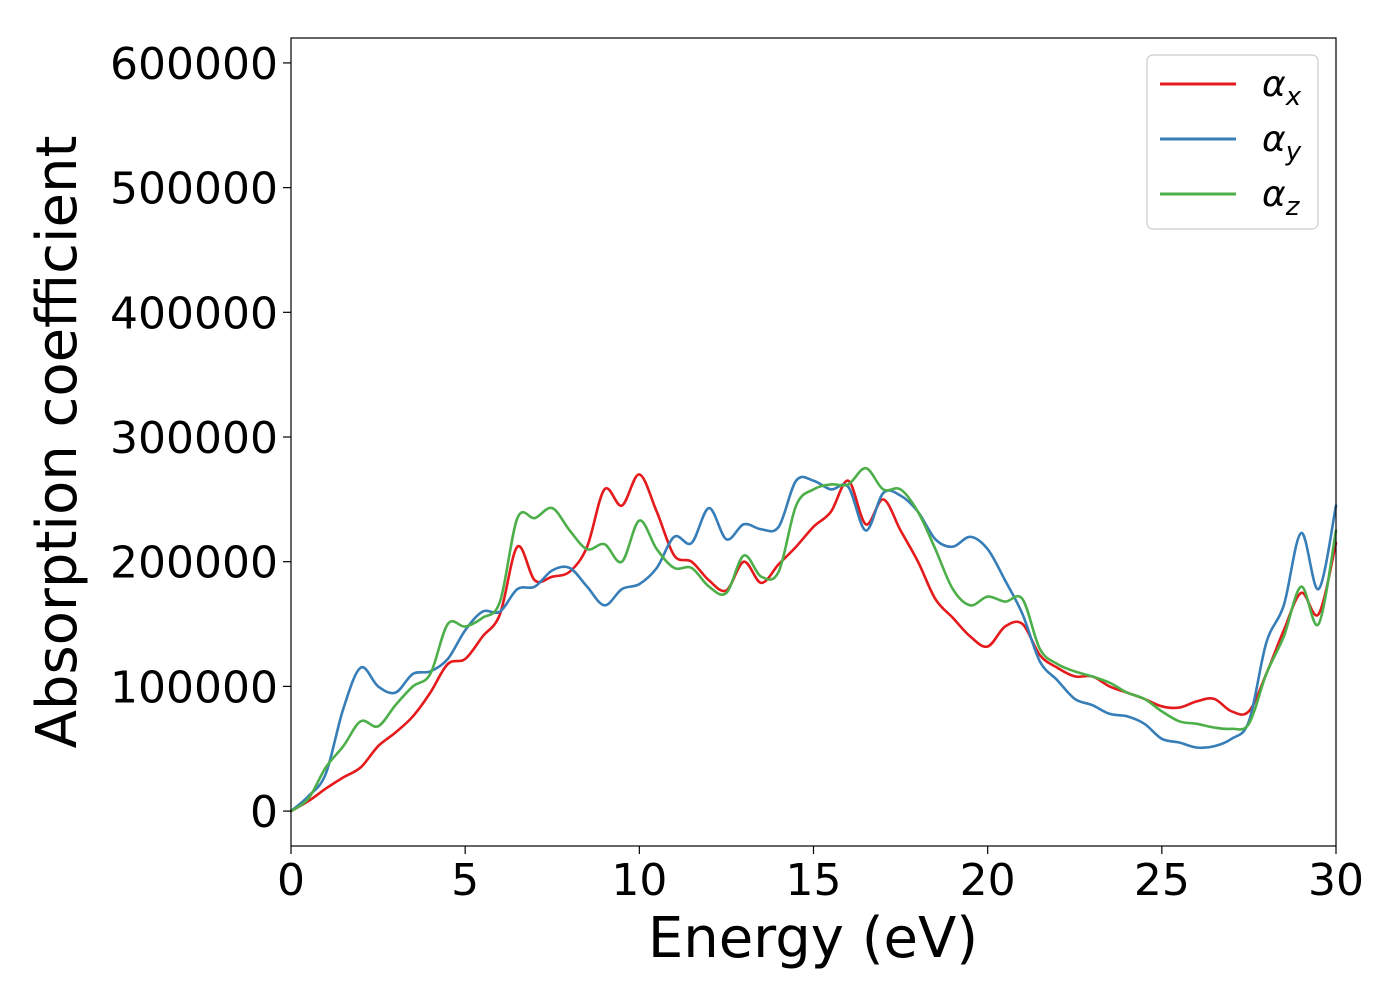 The width and height of the screenshot is (1400, 1000). Describe the element at coordinates (1282, 88) in the screenshot. I see `legend-label-alpha-x: αx` at that location.